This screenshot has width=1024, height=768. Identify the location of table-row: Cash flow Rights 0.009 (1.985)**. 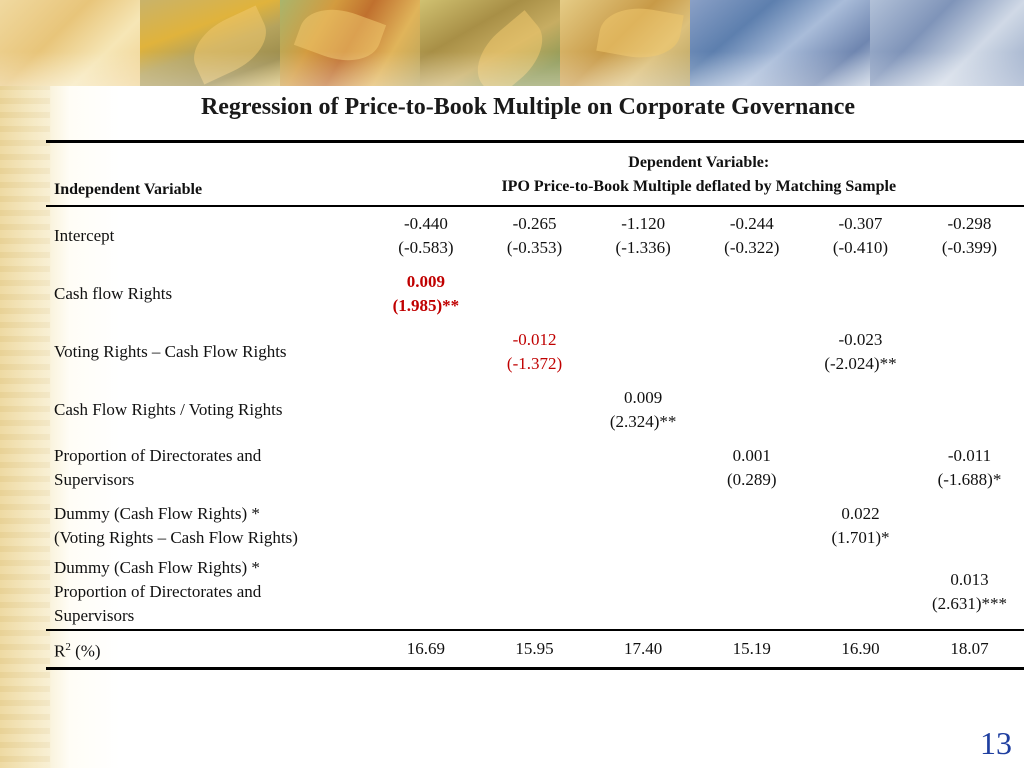
(535, 294).